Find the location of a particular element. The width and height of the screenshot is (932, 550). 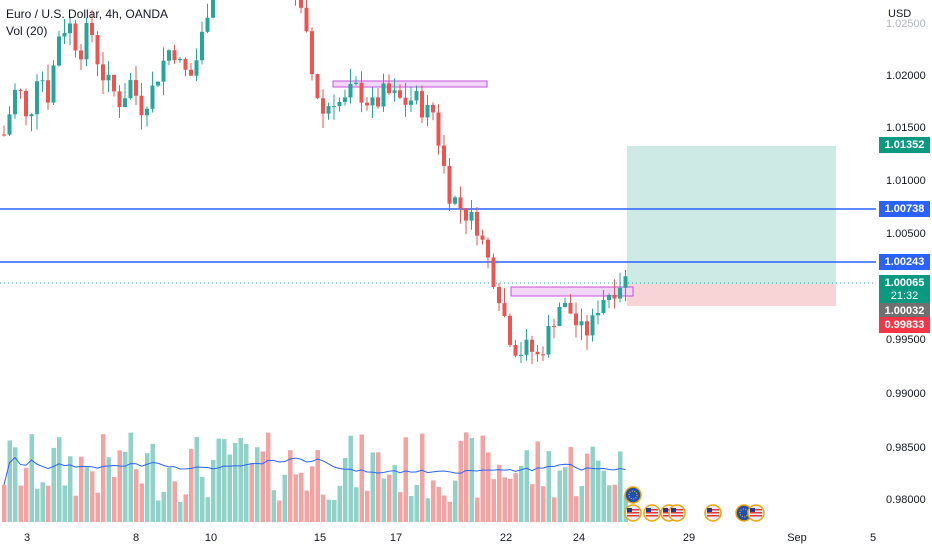

time-tick: 17 is located at coordinates (396, 538).